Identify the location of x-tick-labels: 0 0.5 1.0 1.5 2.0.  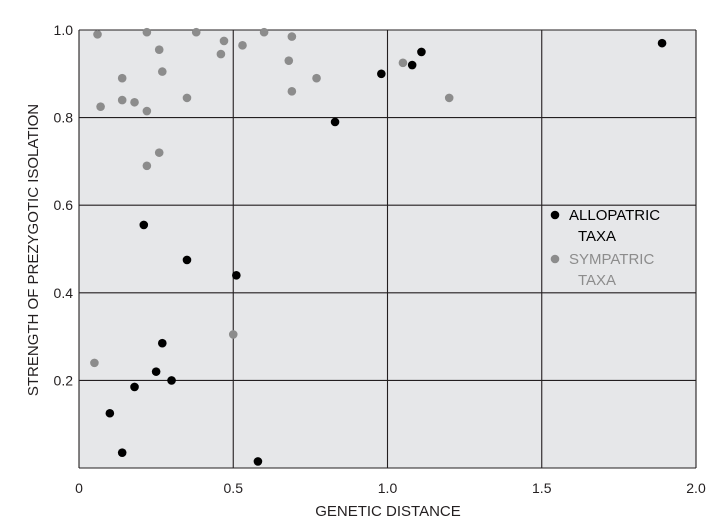
(390, 488).